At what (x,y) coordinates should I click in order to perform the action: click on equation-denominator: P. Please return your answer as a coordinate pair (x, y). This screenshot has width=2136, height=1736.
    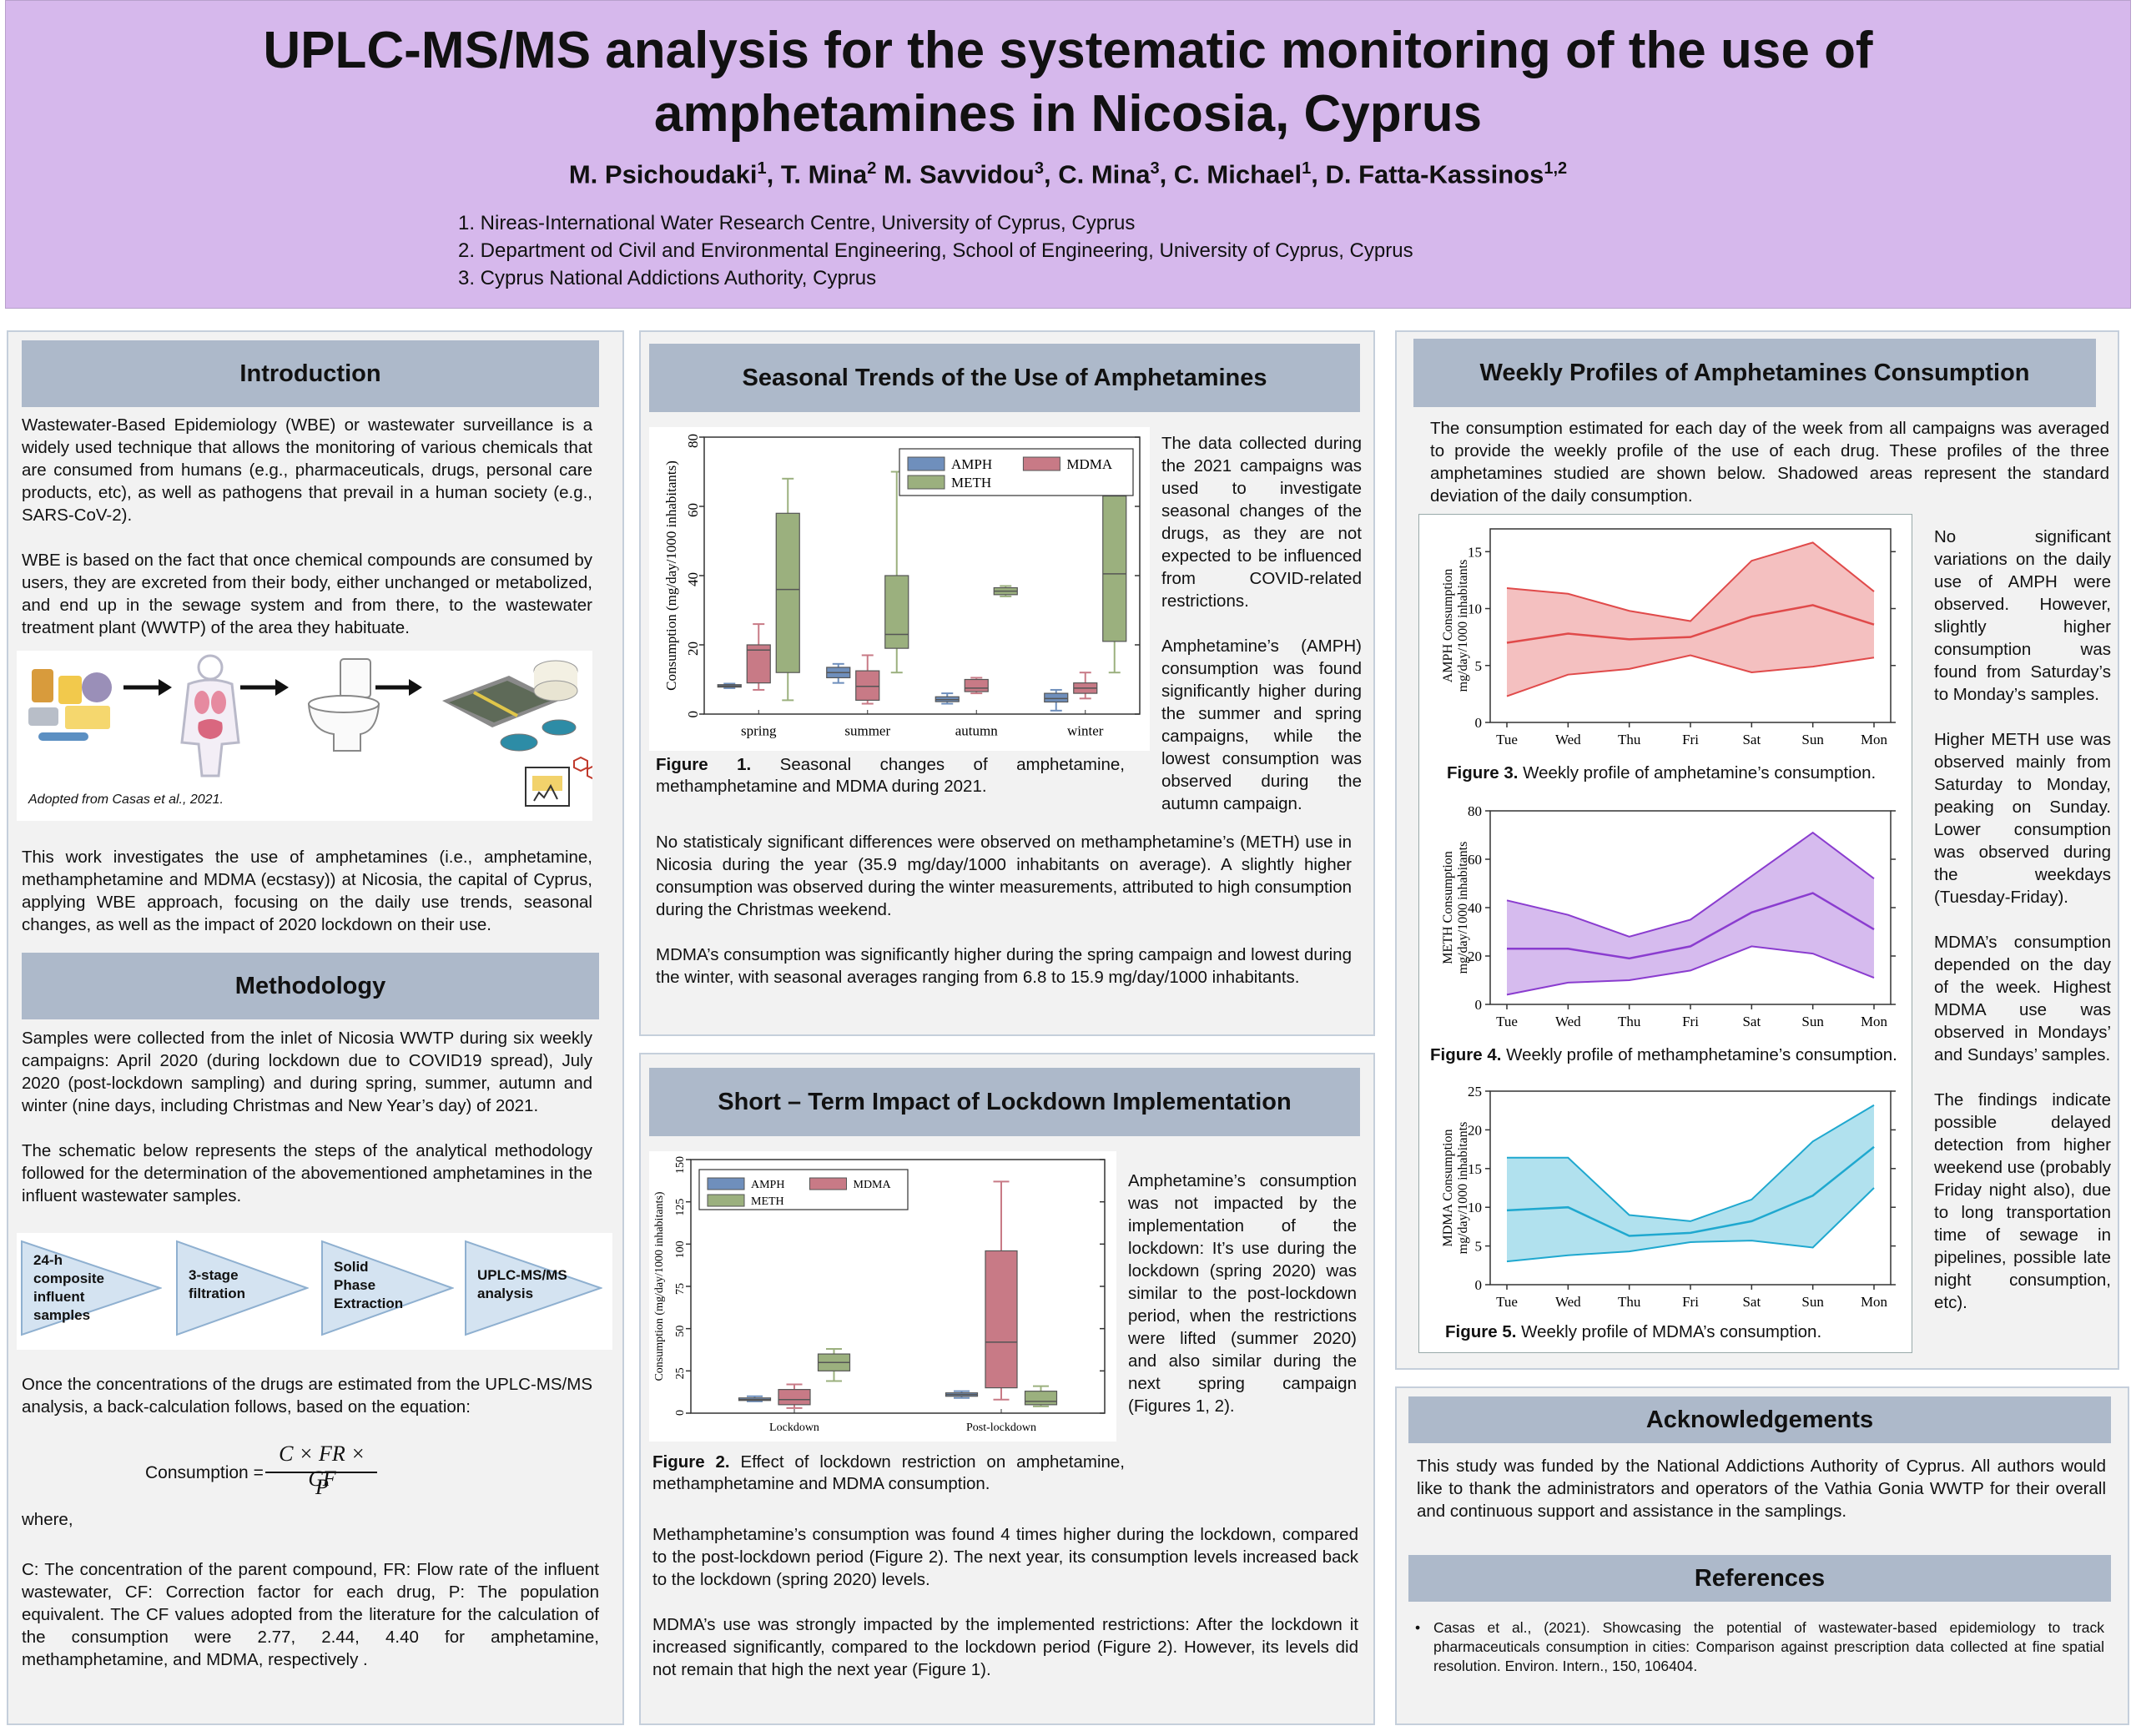
    Looking at the image, I should click on (322, 1487).